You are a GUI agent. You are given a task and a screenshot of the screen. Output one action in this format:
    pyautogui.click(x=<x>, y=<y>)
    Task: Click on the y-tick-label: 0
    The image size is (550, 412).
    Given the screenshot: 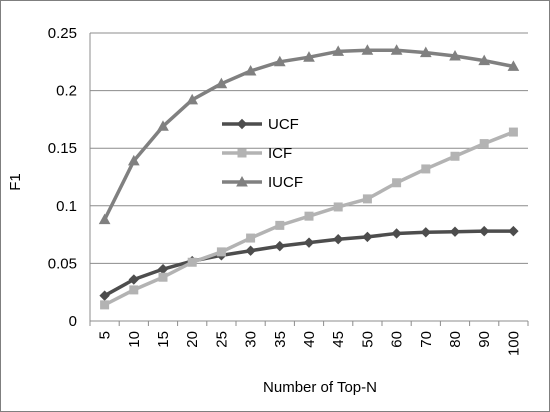 What is the action you would take?
    pyautogui.click(x=73, y=321)
    